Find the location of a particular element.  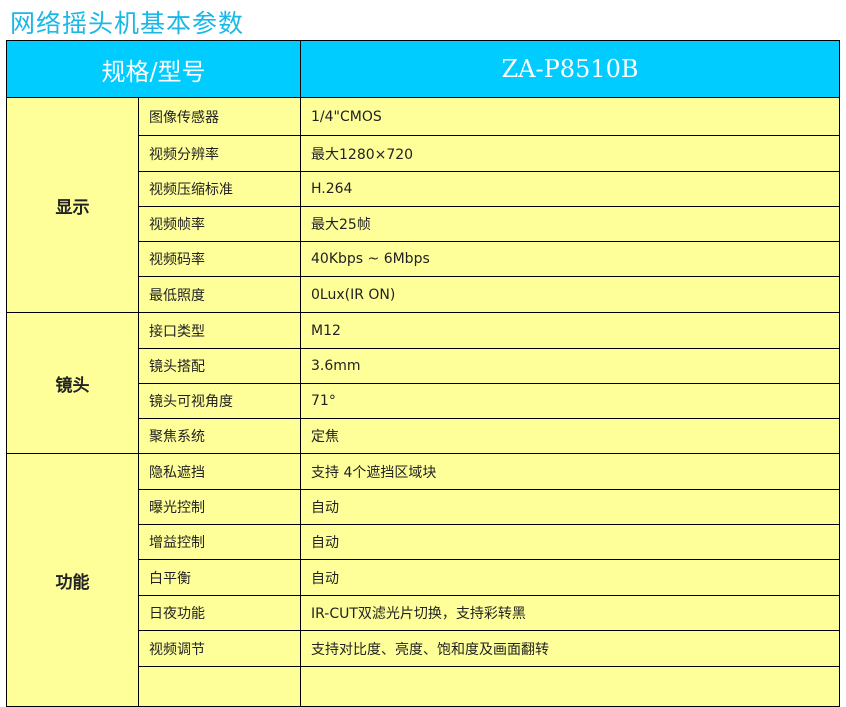

table-row: 聚焦系统 定焦 is located at coordinates (423, 436).